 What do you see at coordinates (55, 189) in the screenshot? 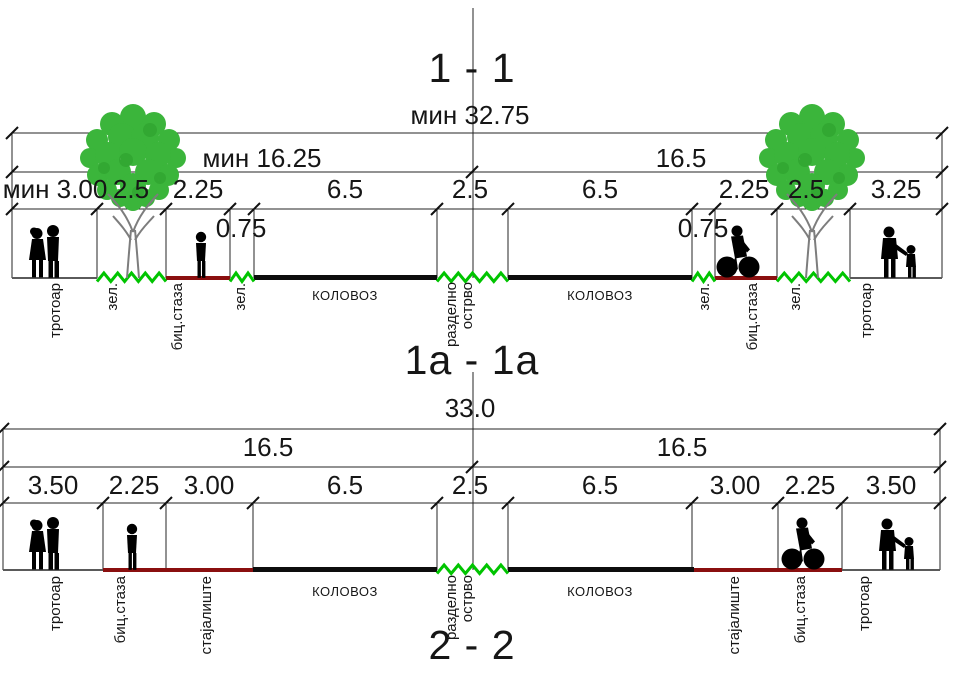
I see `segment-dim: мин 3.00` at bounding box center [55, 189].